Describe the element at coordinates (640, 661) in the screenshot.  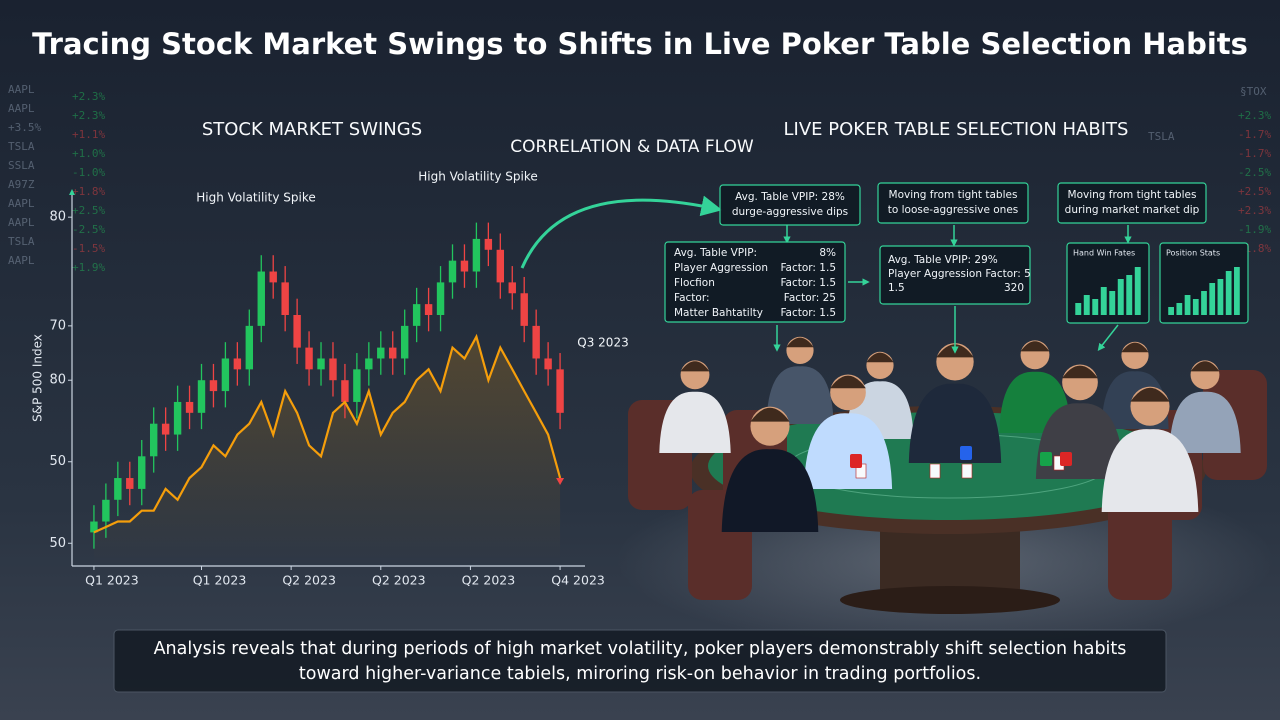
I see `caption-box` at that location.